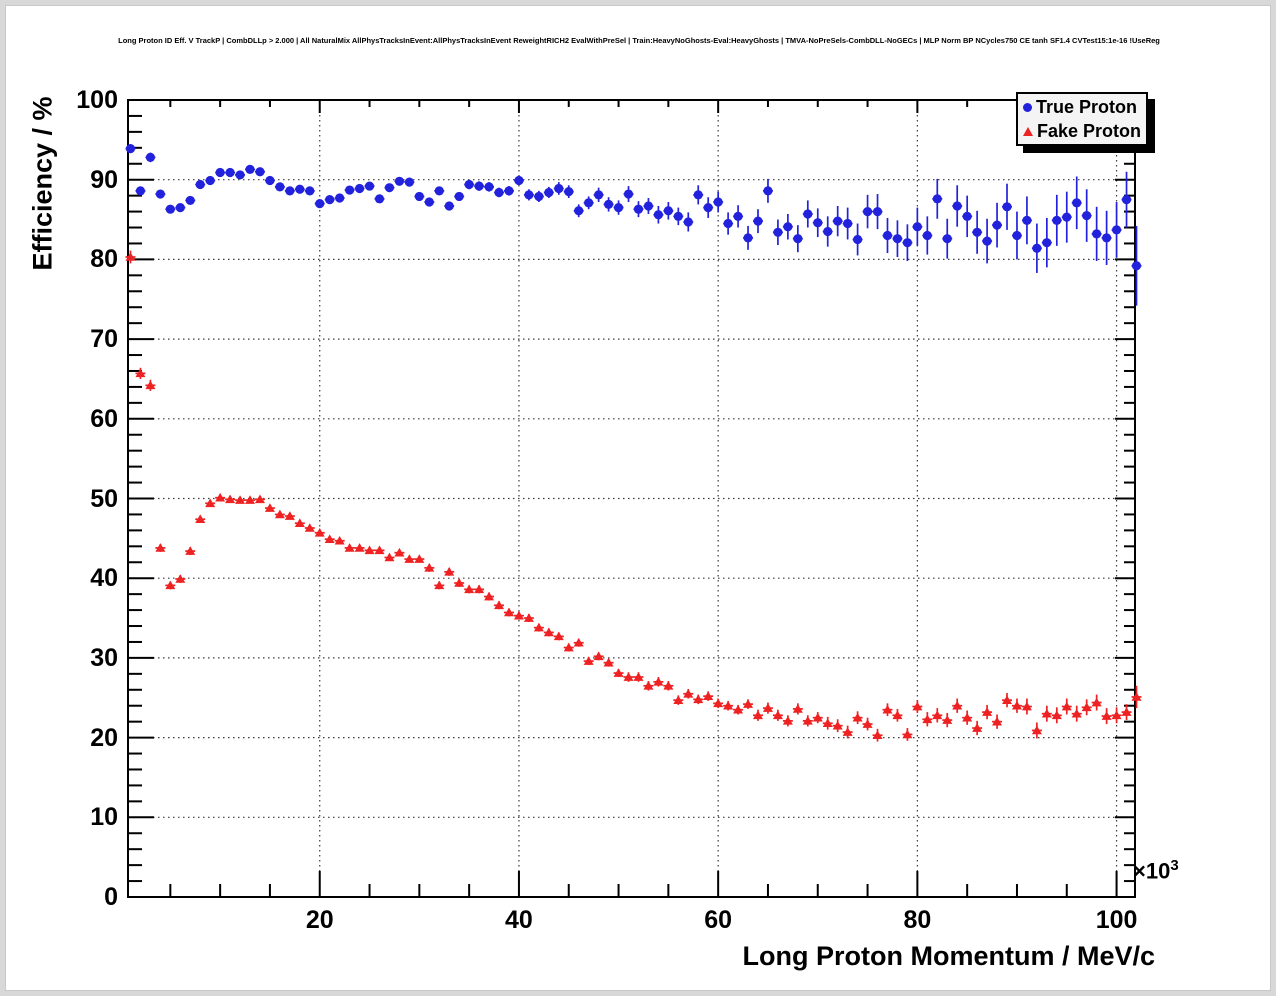  What do you see at coordinates (633, 225) in the screenshot?
I see `series-true-proton` at bounding box center [633, 225].